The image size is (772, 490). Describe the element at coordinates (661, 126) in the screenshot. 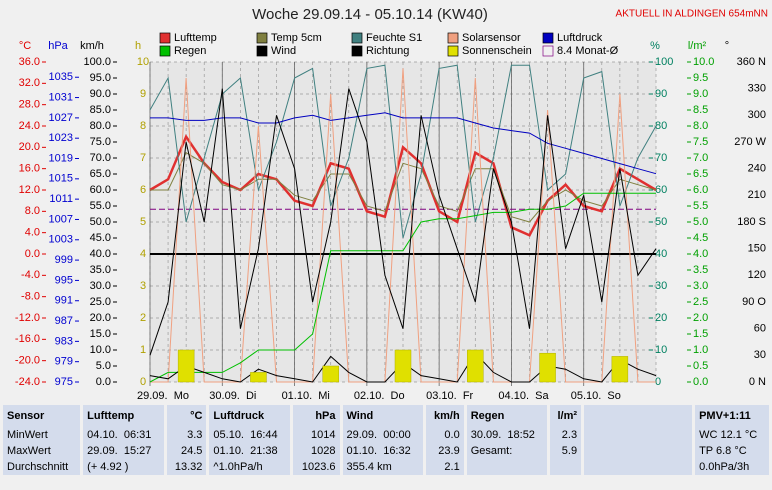

I see `y-tick-label: 80` at that location.